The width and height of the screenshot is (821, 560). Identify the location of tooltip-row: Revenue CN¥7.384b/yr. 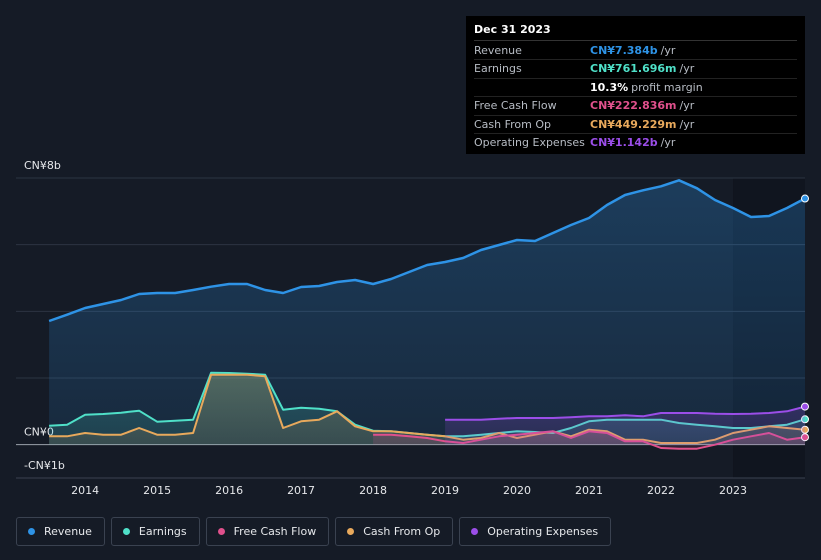
(635, 51).